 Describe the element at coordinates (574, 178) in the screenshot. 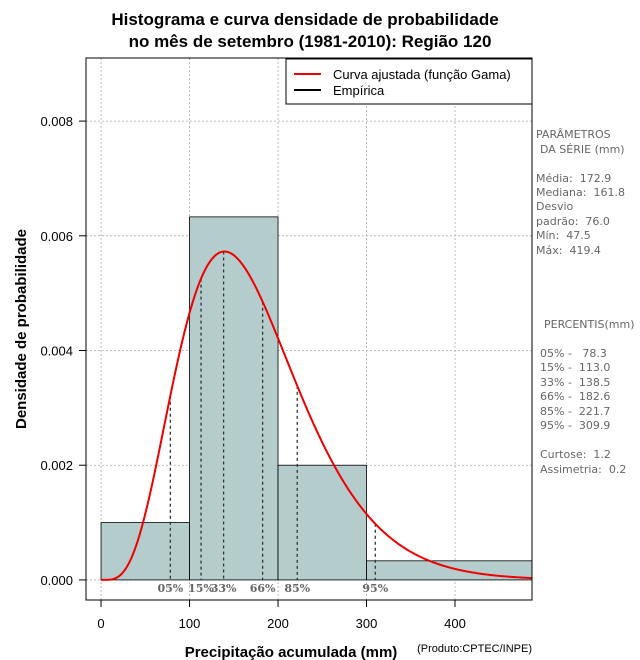

I see `stats-mean: Média: 172.9` at that location.